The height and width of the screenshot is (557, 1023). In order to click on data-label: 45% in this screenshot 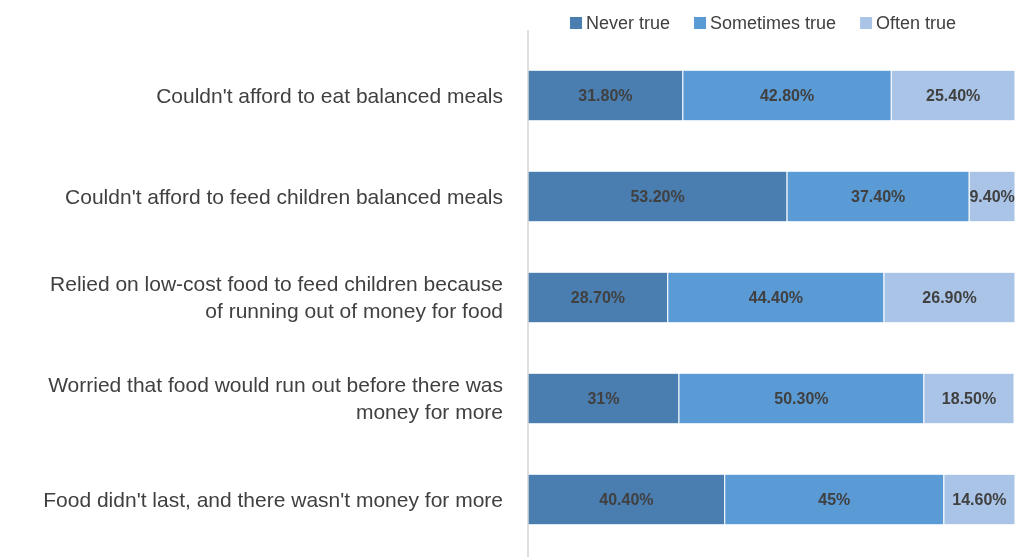, I will do `click(834, 500)`.